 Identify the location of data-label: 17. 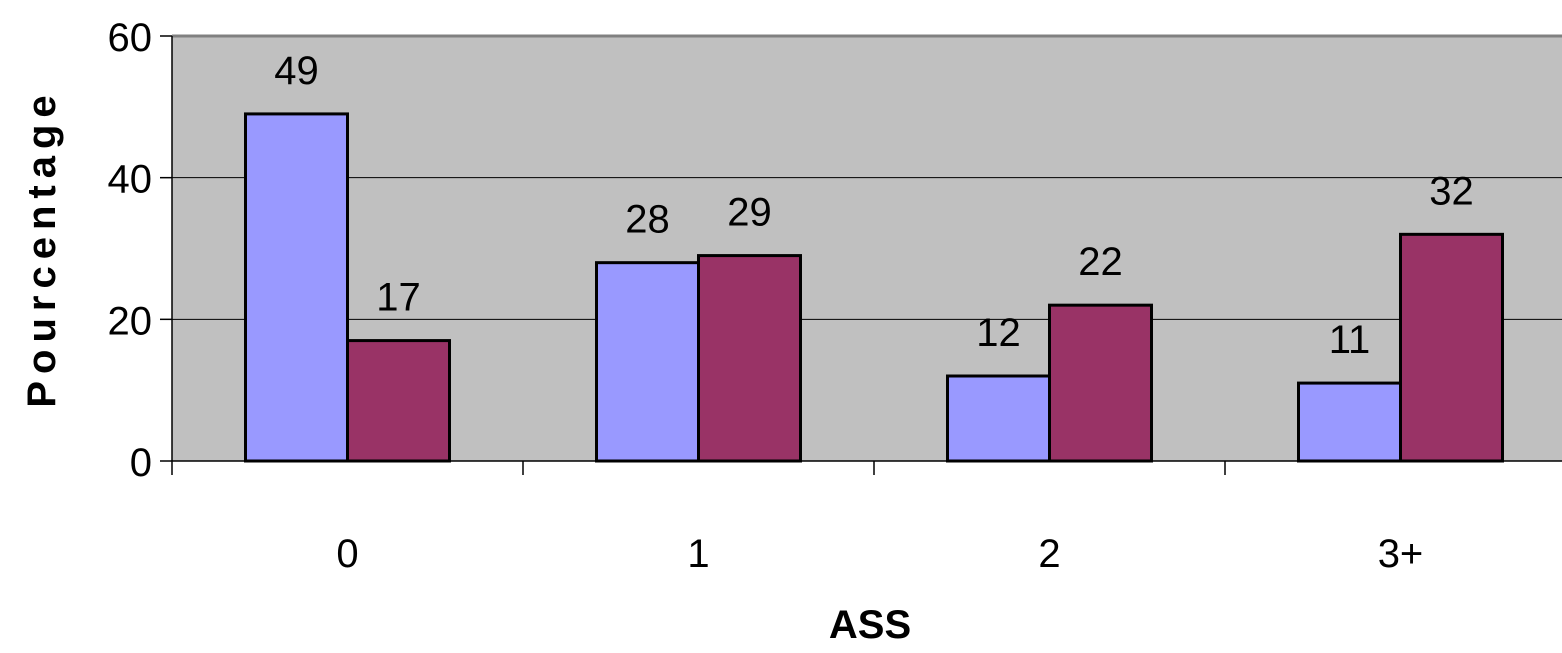
(398, 298).